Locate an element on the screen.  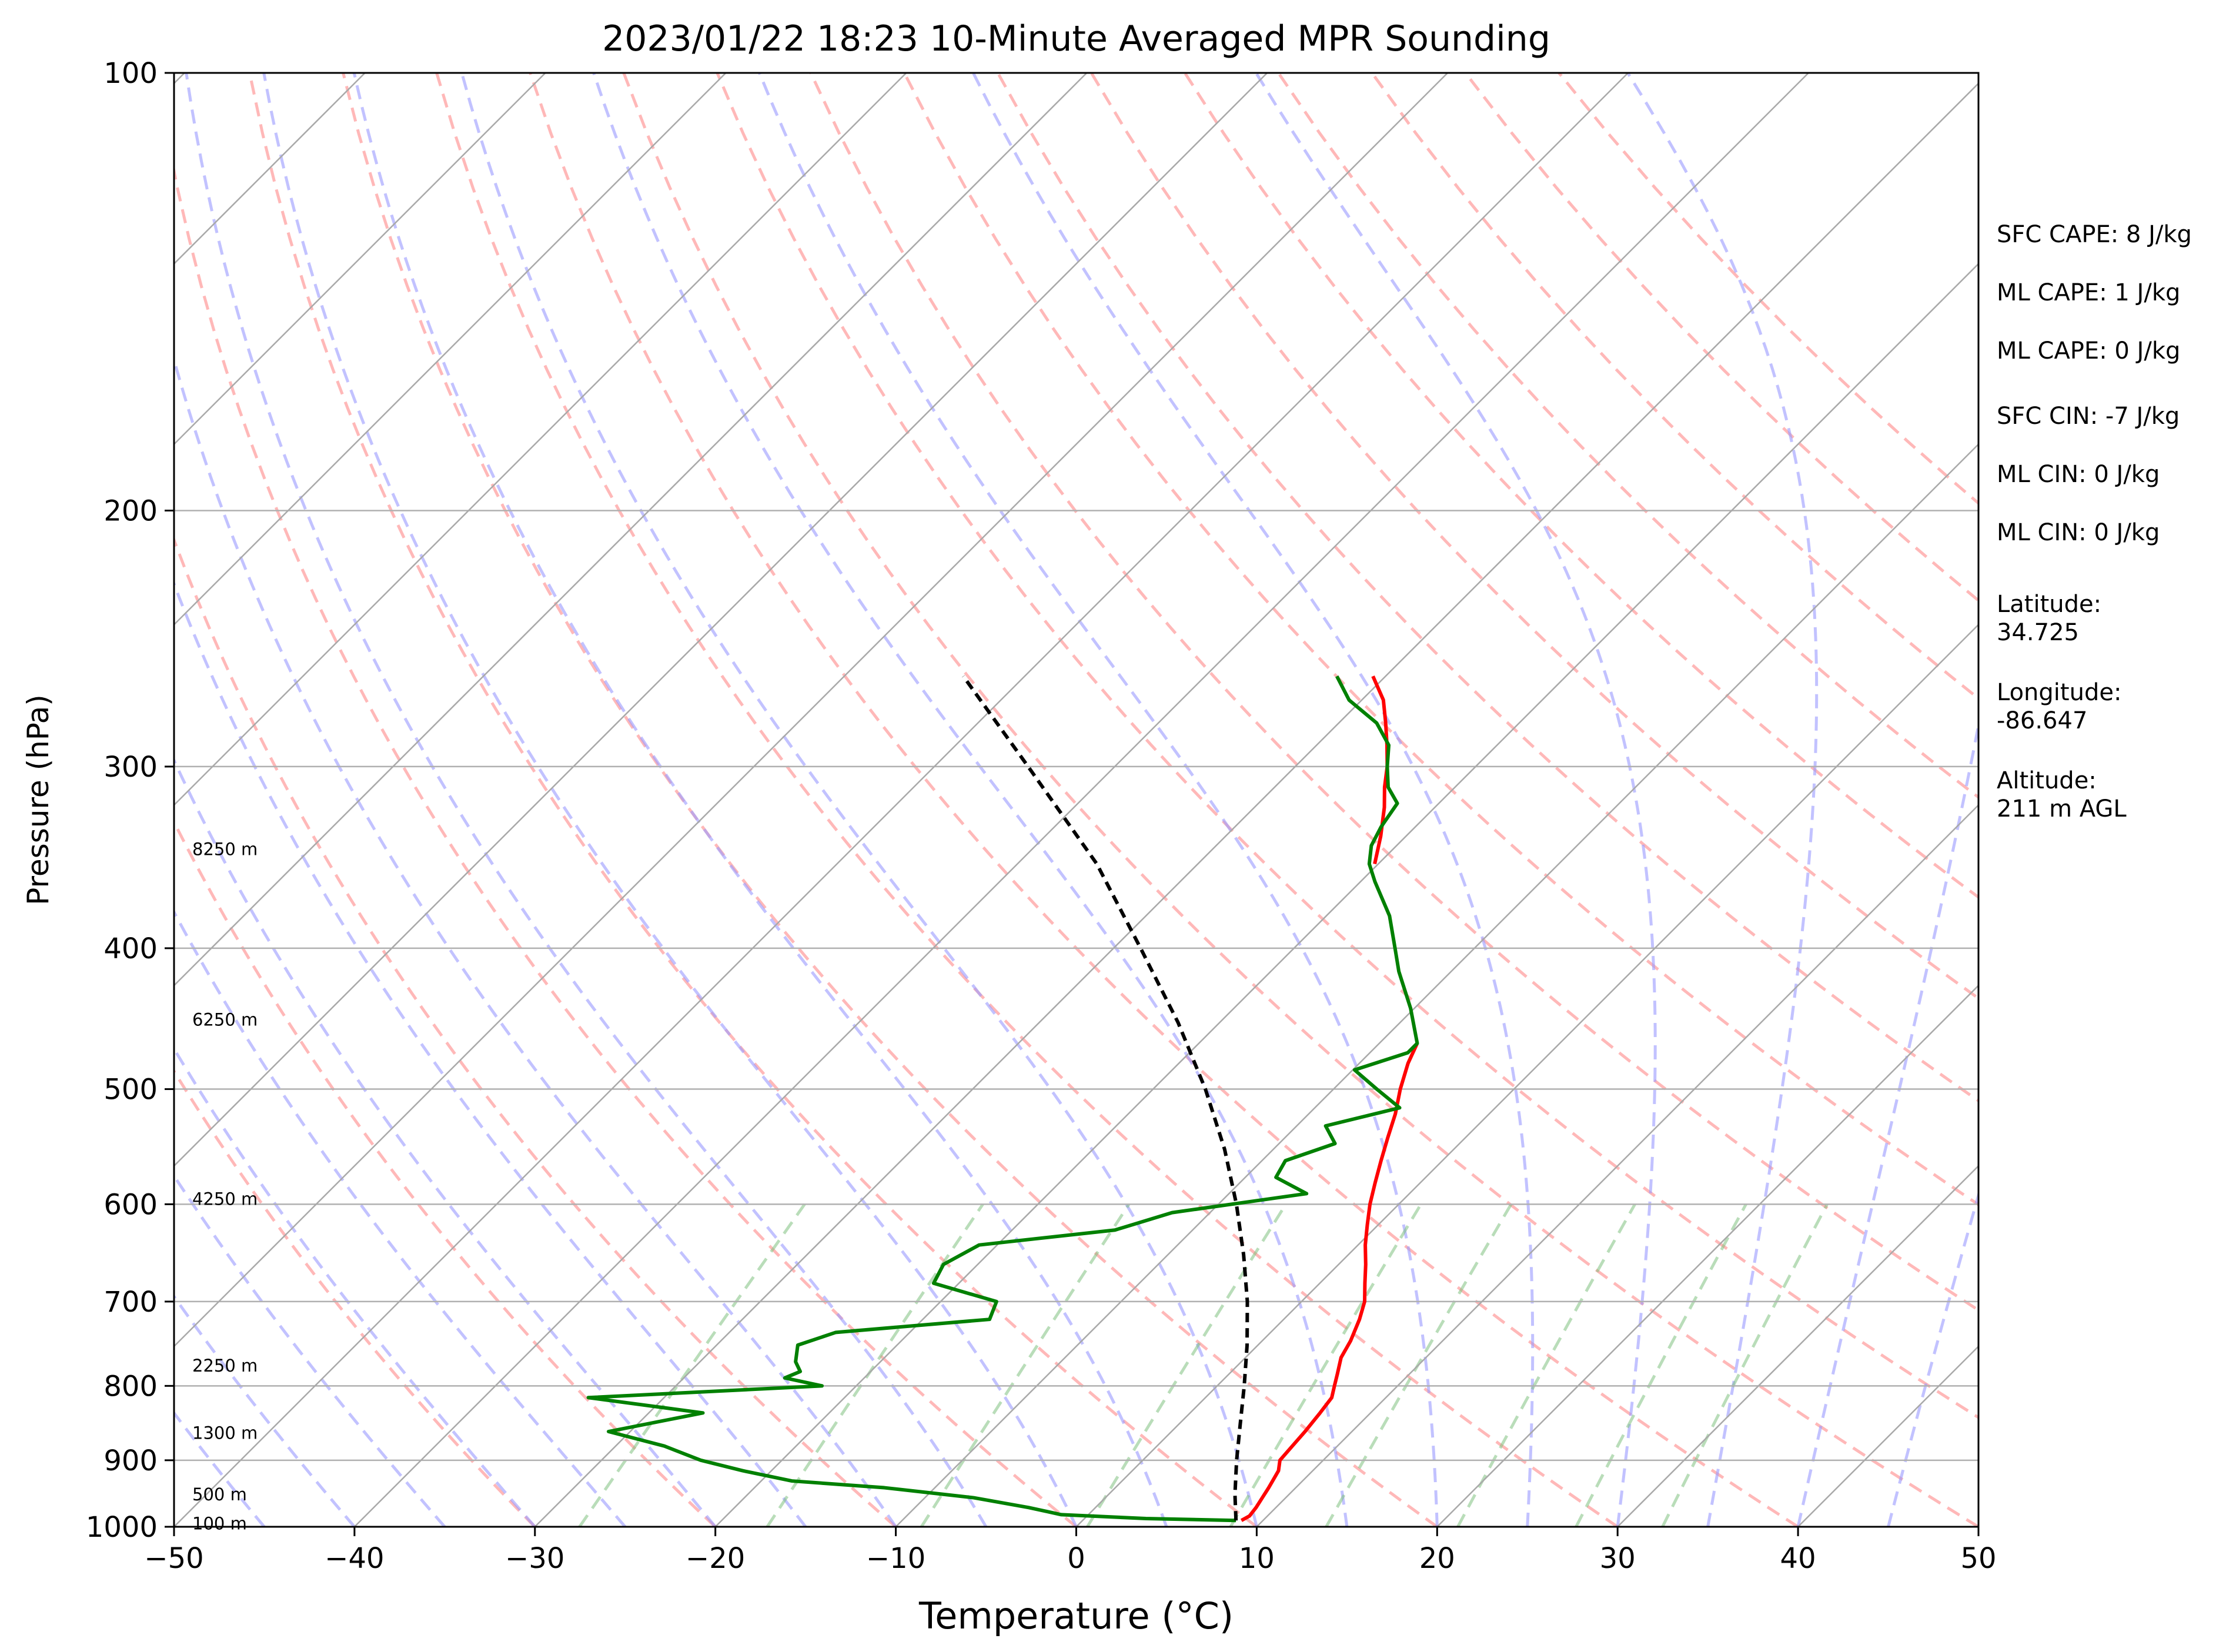
x-tick-label: −10 is located at coordinates (896, 1559).